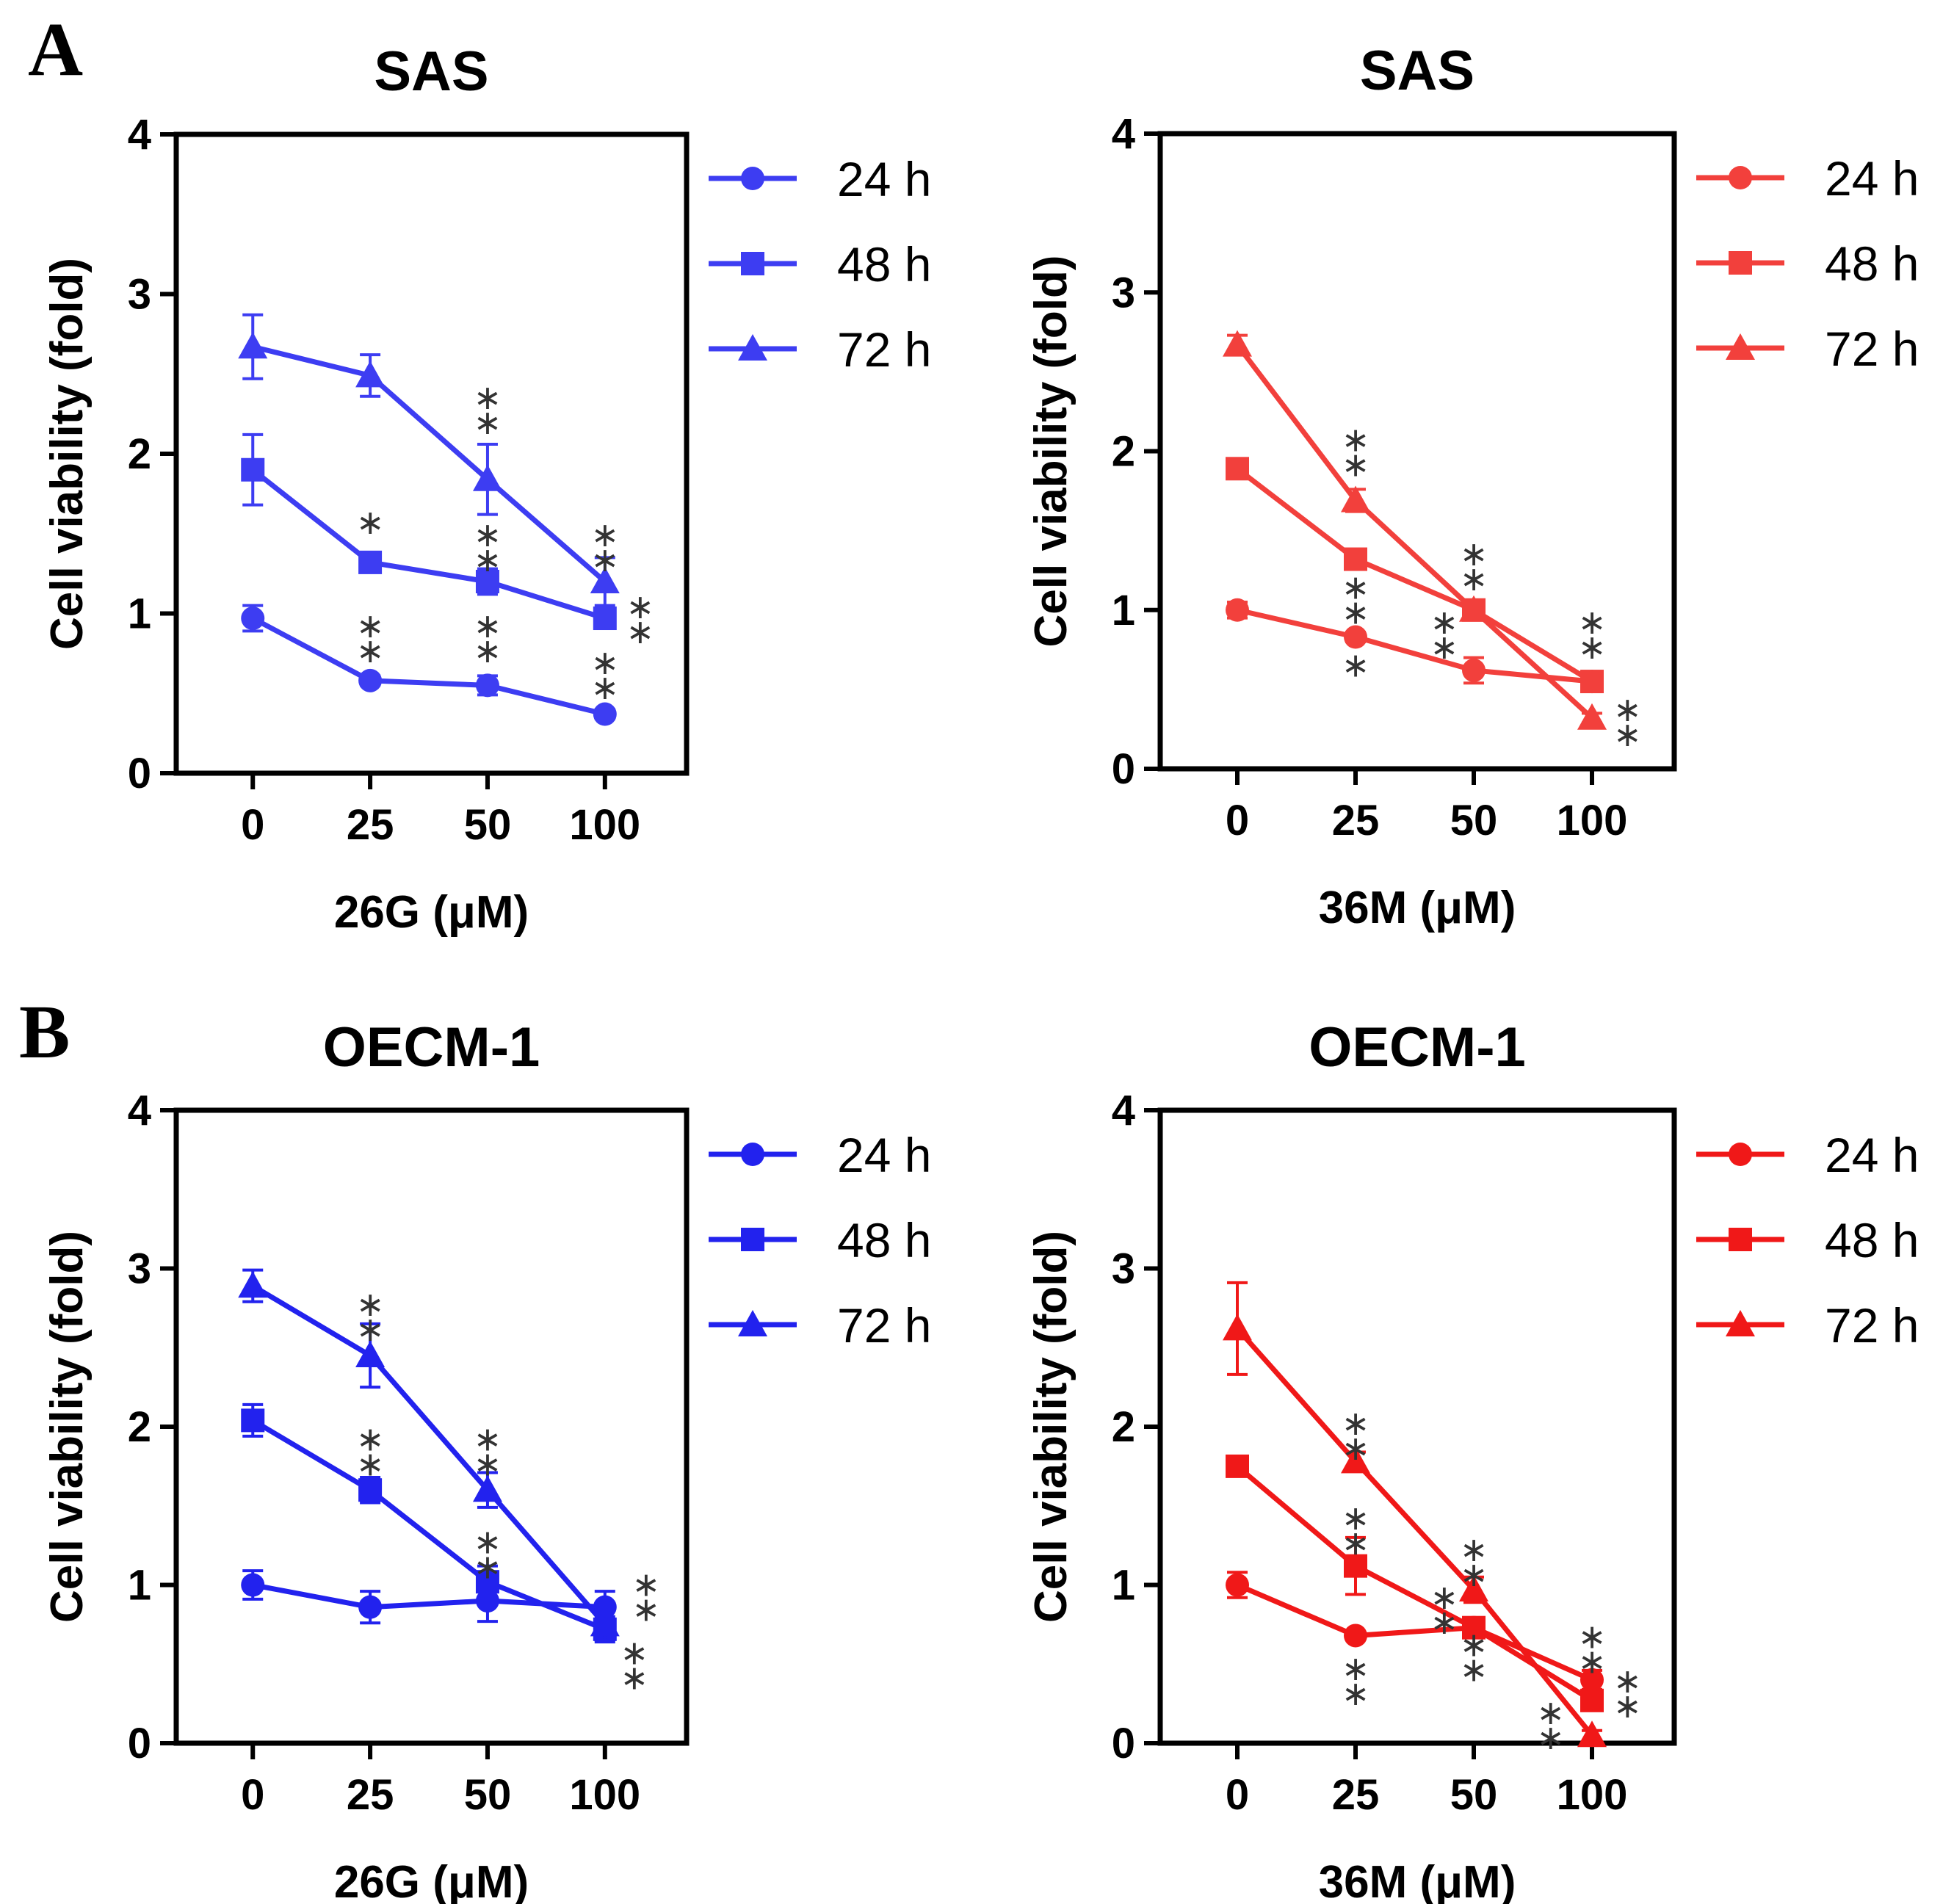 The width and height of the screenshot is (1954, 1904). I want to click on x-tick-label: 0, so click(252, 825).